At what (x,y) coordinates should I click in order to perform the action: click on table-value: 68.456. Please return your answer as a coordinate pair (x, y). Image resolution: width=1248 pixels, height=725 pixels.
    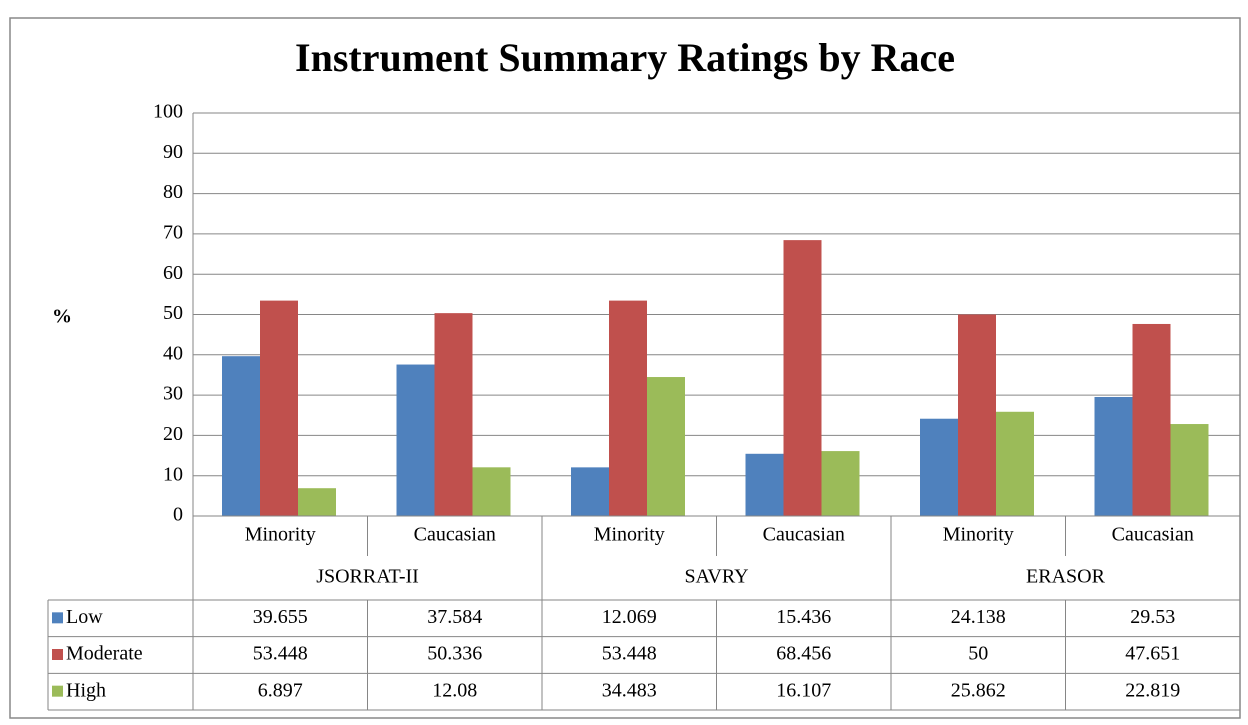
    Looking at the image, I should click on (803, 654).